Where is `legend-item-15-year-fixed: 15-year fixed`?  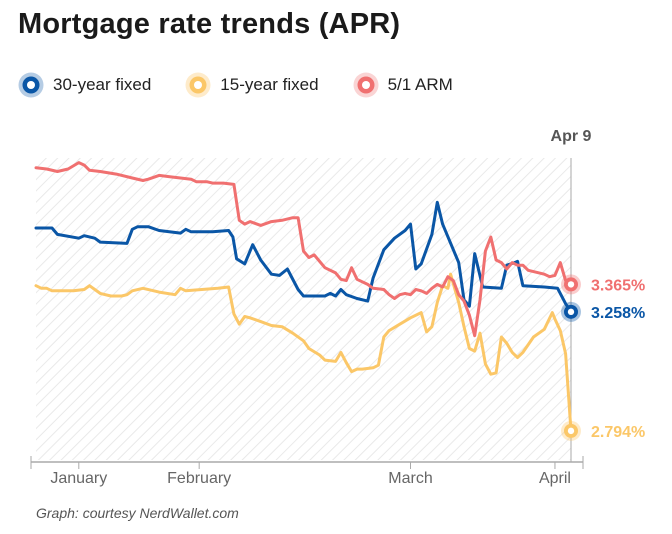
legend-item-15-year-fixed: 15-year fixed is located at coordinates (252, 85).